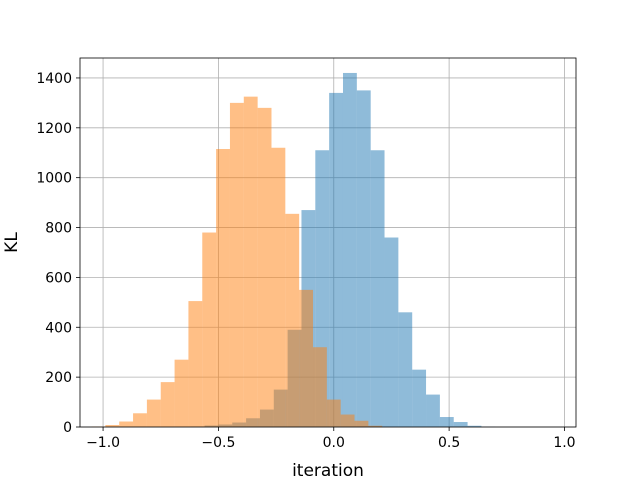 Image resolution: width=640 pixels, height=480 pixels. What do you see at coordinates (218, 443) in the screenshot?
I see `x-tick-label: −0.5` at bounding box center [218, 443].